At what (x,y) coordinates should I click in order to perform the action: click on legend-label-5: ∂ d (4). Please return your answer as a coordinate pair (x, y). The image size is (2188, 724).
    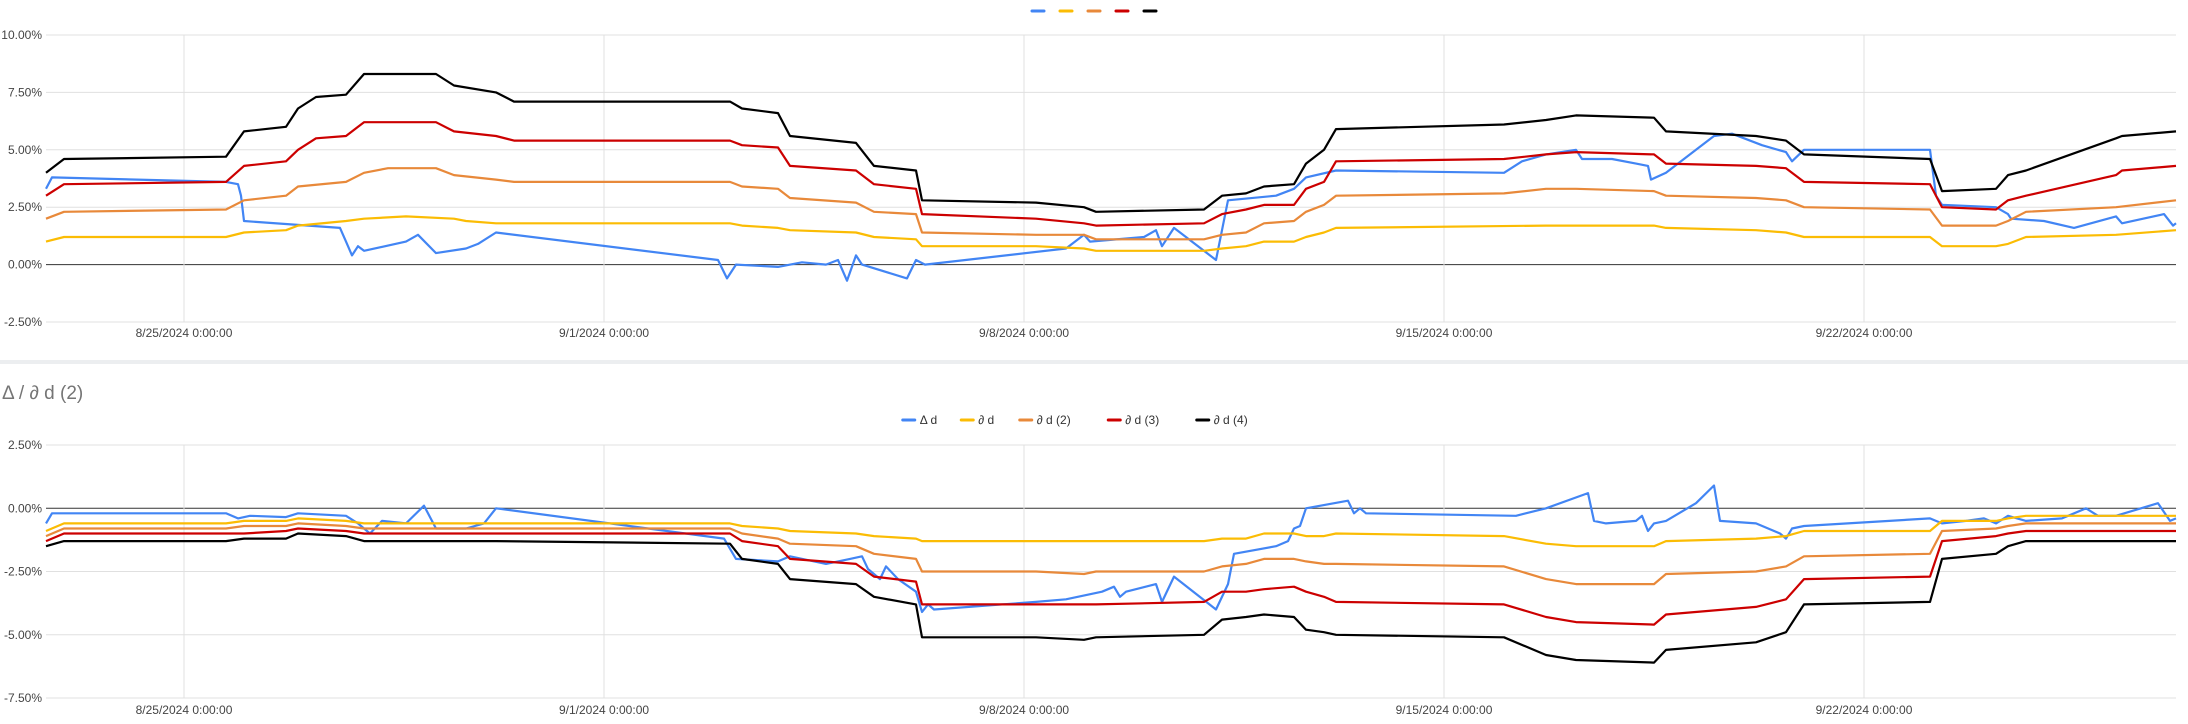
    Looking at the image, I should click on (1231, 420).